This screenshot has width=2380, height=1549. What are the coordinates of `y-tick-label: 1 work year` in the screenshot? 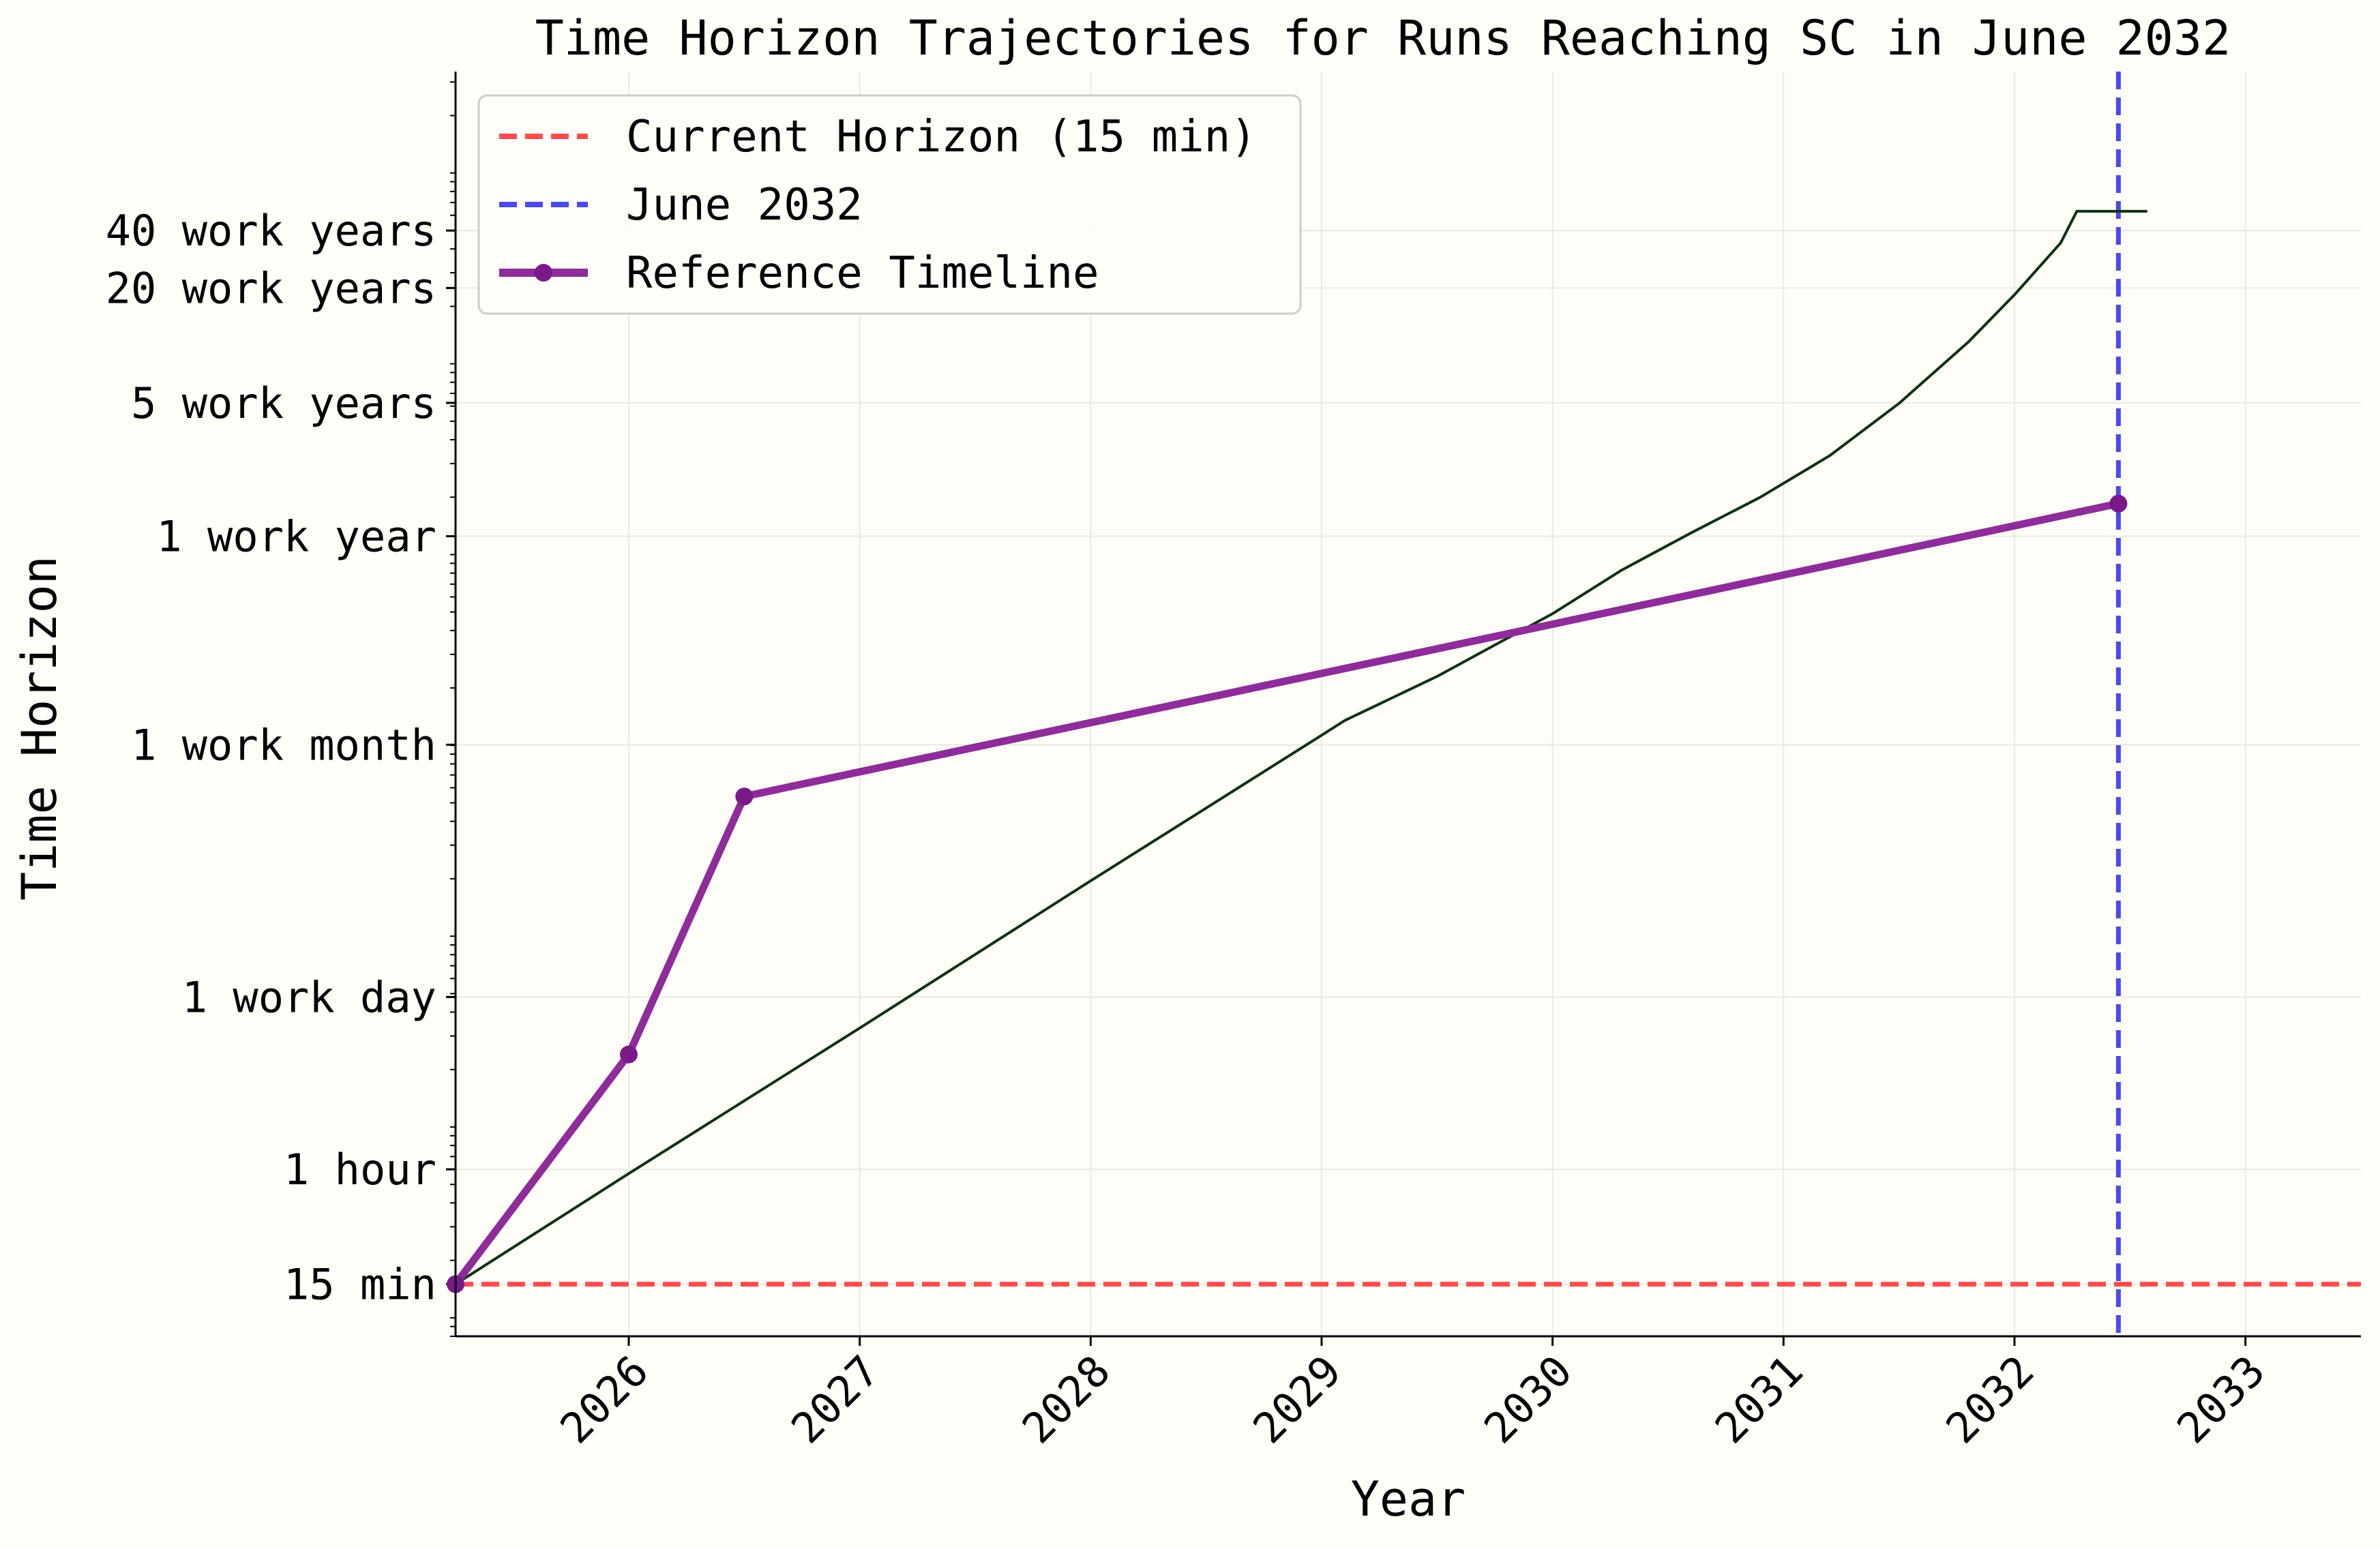 It's located at (296, 537).